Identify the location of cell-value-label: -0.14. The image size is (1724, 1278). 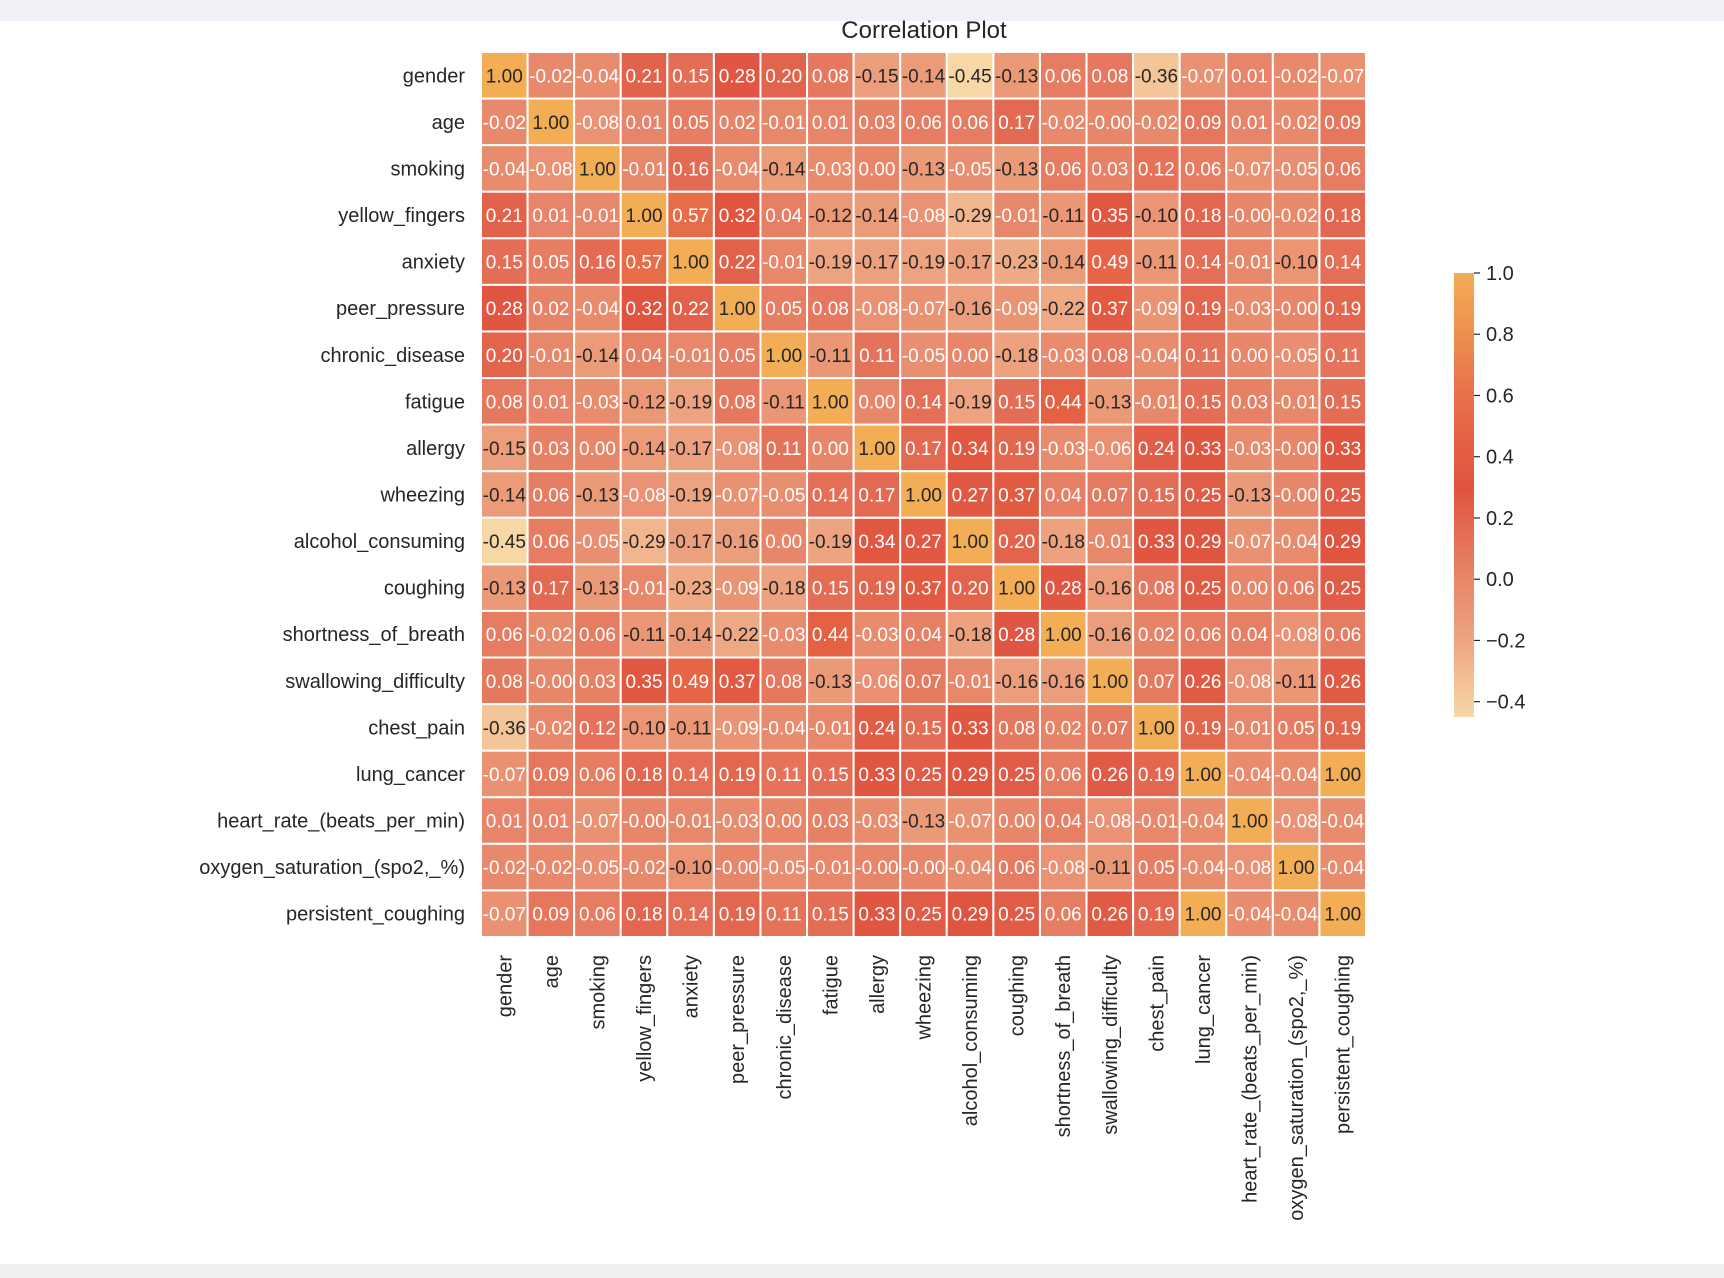
(877, 216).